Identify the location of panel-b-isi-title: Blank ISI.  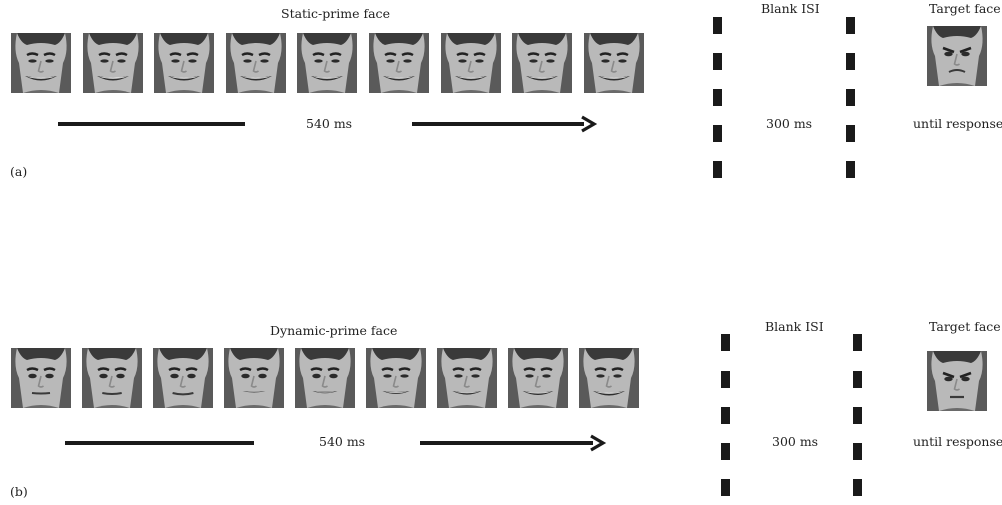
(794, 326).